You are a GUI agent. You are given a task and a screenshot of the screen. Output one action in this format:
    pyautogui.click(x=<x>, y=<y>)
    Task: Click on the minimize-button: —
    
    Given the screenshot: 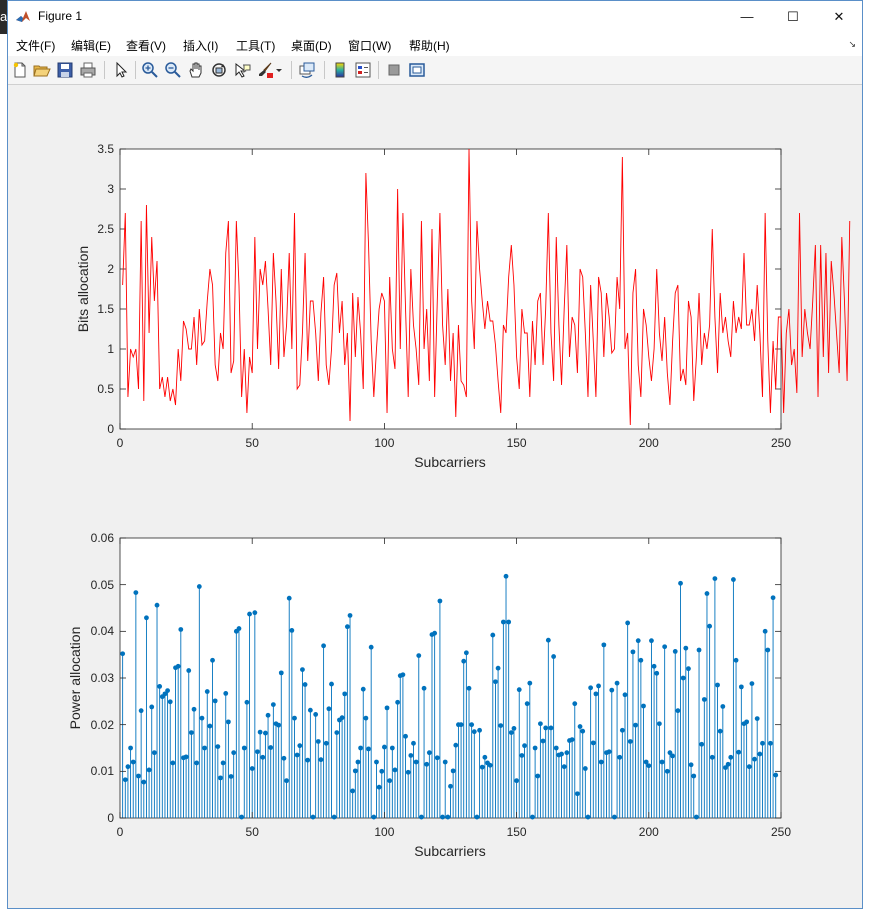 What is the action you would take?
    pyautogui.click(x=747, y=16)
    